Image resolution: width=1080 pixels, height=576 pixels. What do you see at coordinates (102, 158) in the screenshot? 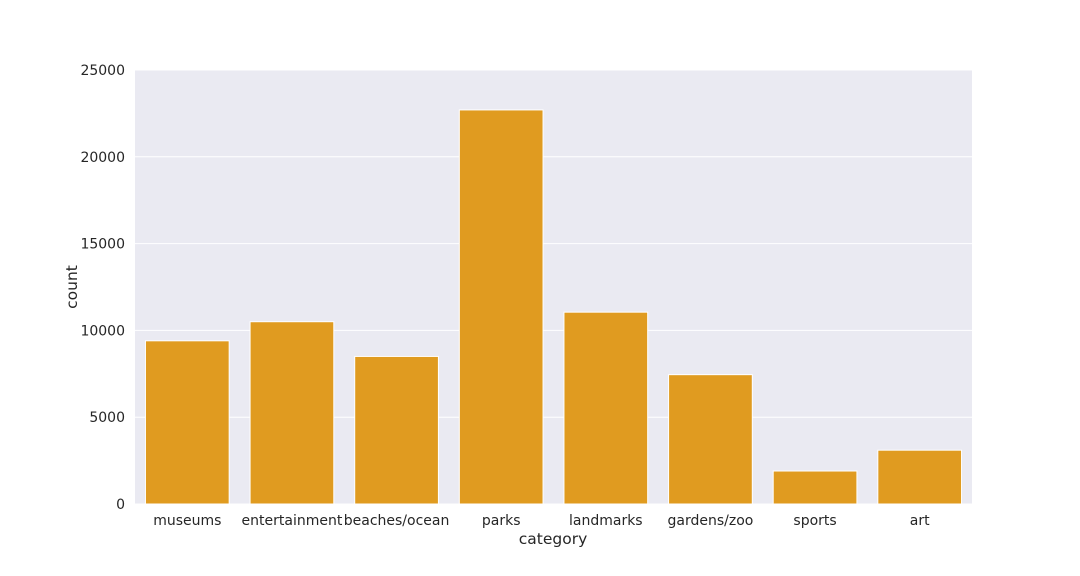
I see `y-tick-label: 20000` at bounding box center [102, 158].